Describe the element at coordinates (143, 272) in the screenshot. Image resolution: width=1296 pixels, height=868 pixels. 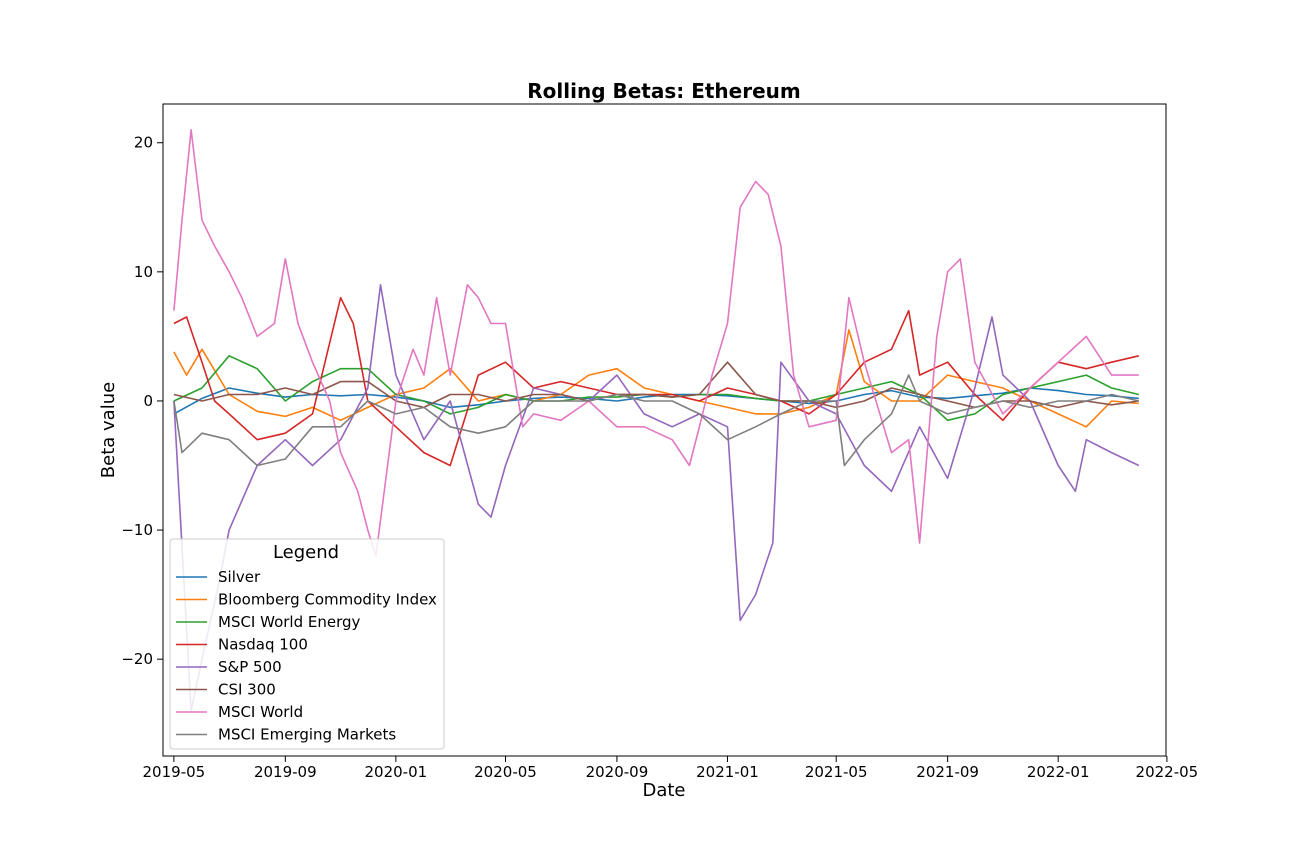
I see `y-tick-label: 10` at that location.